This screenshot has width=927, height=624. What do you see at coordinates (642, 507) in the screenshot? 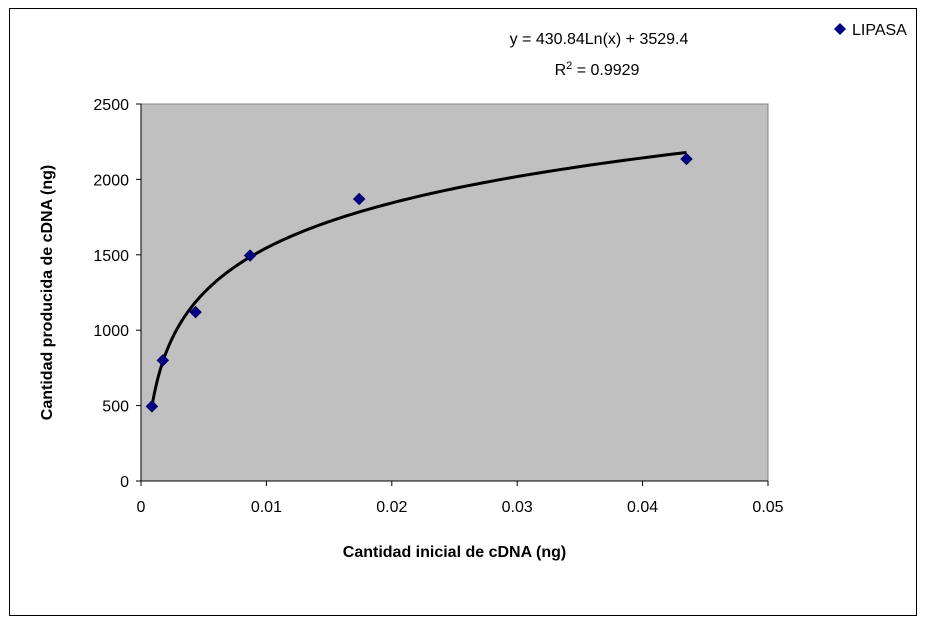
I see `x-tick-label: 0.04` at bounding box center [642, 507].